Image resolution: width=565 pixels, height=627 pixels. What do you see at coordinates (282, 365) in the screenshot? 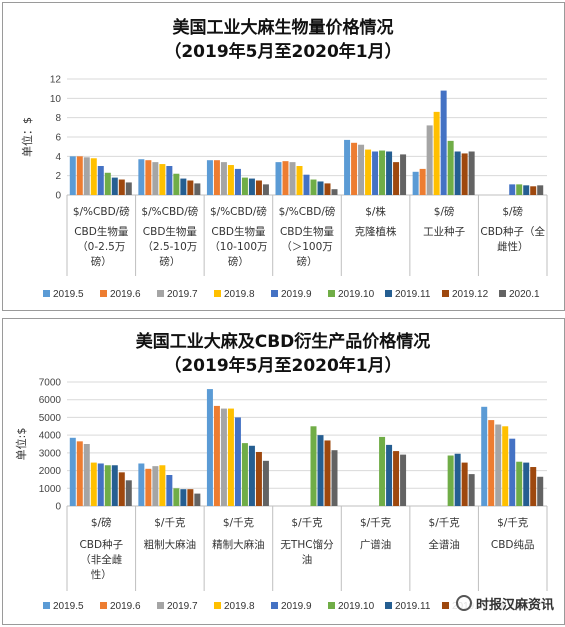
I see `chart-subtitle: （2019年5月至2020年1月）` at bounding box center [282, 365].